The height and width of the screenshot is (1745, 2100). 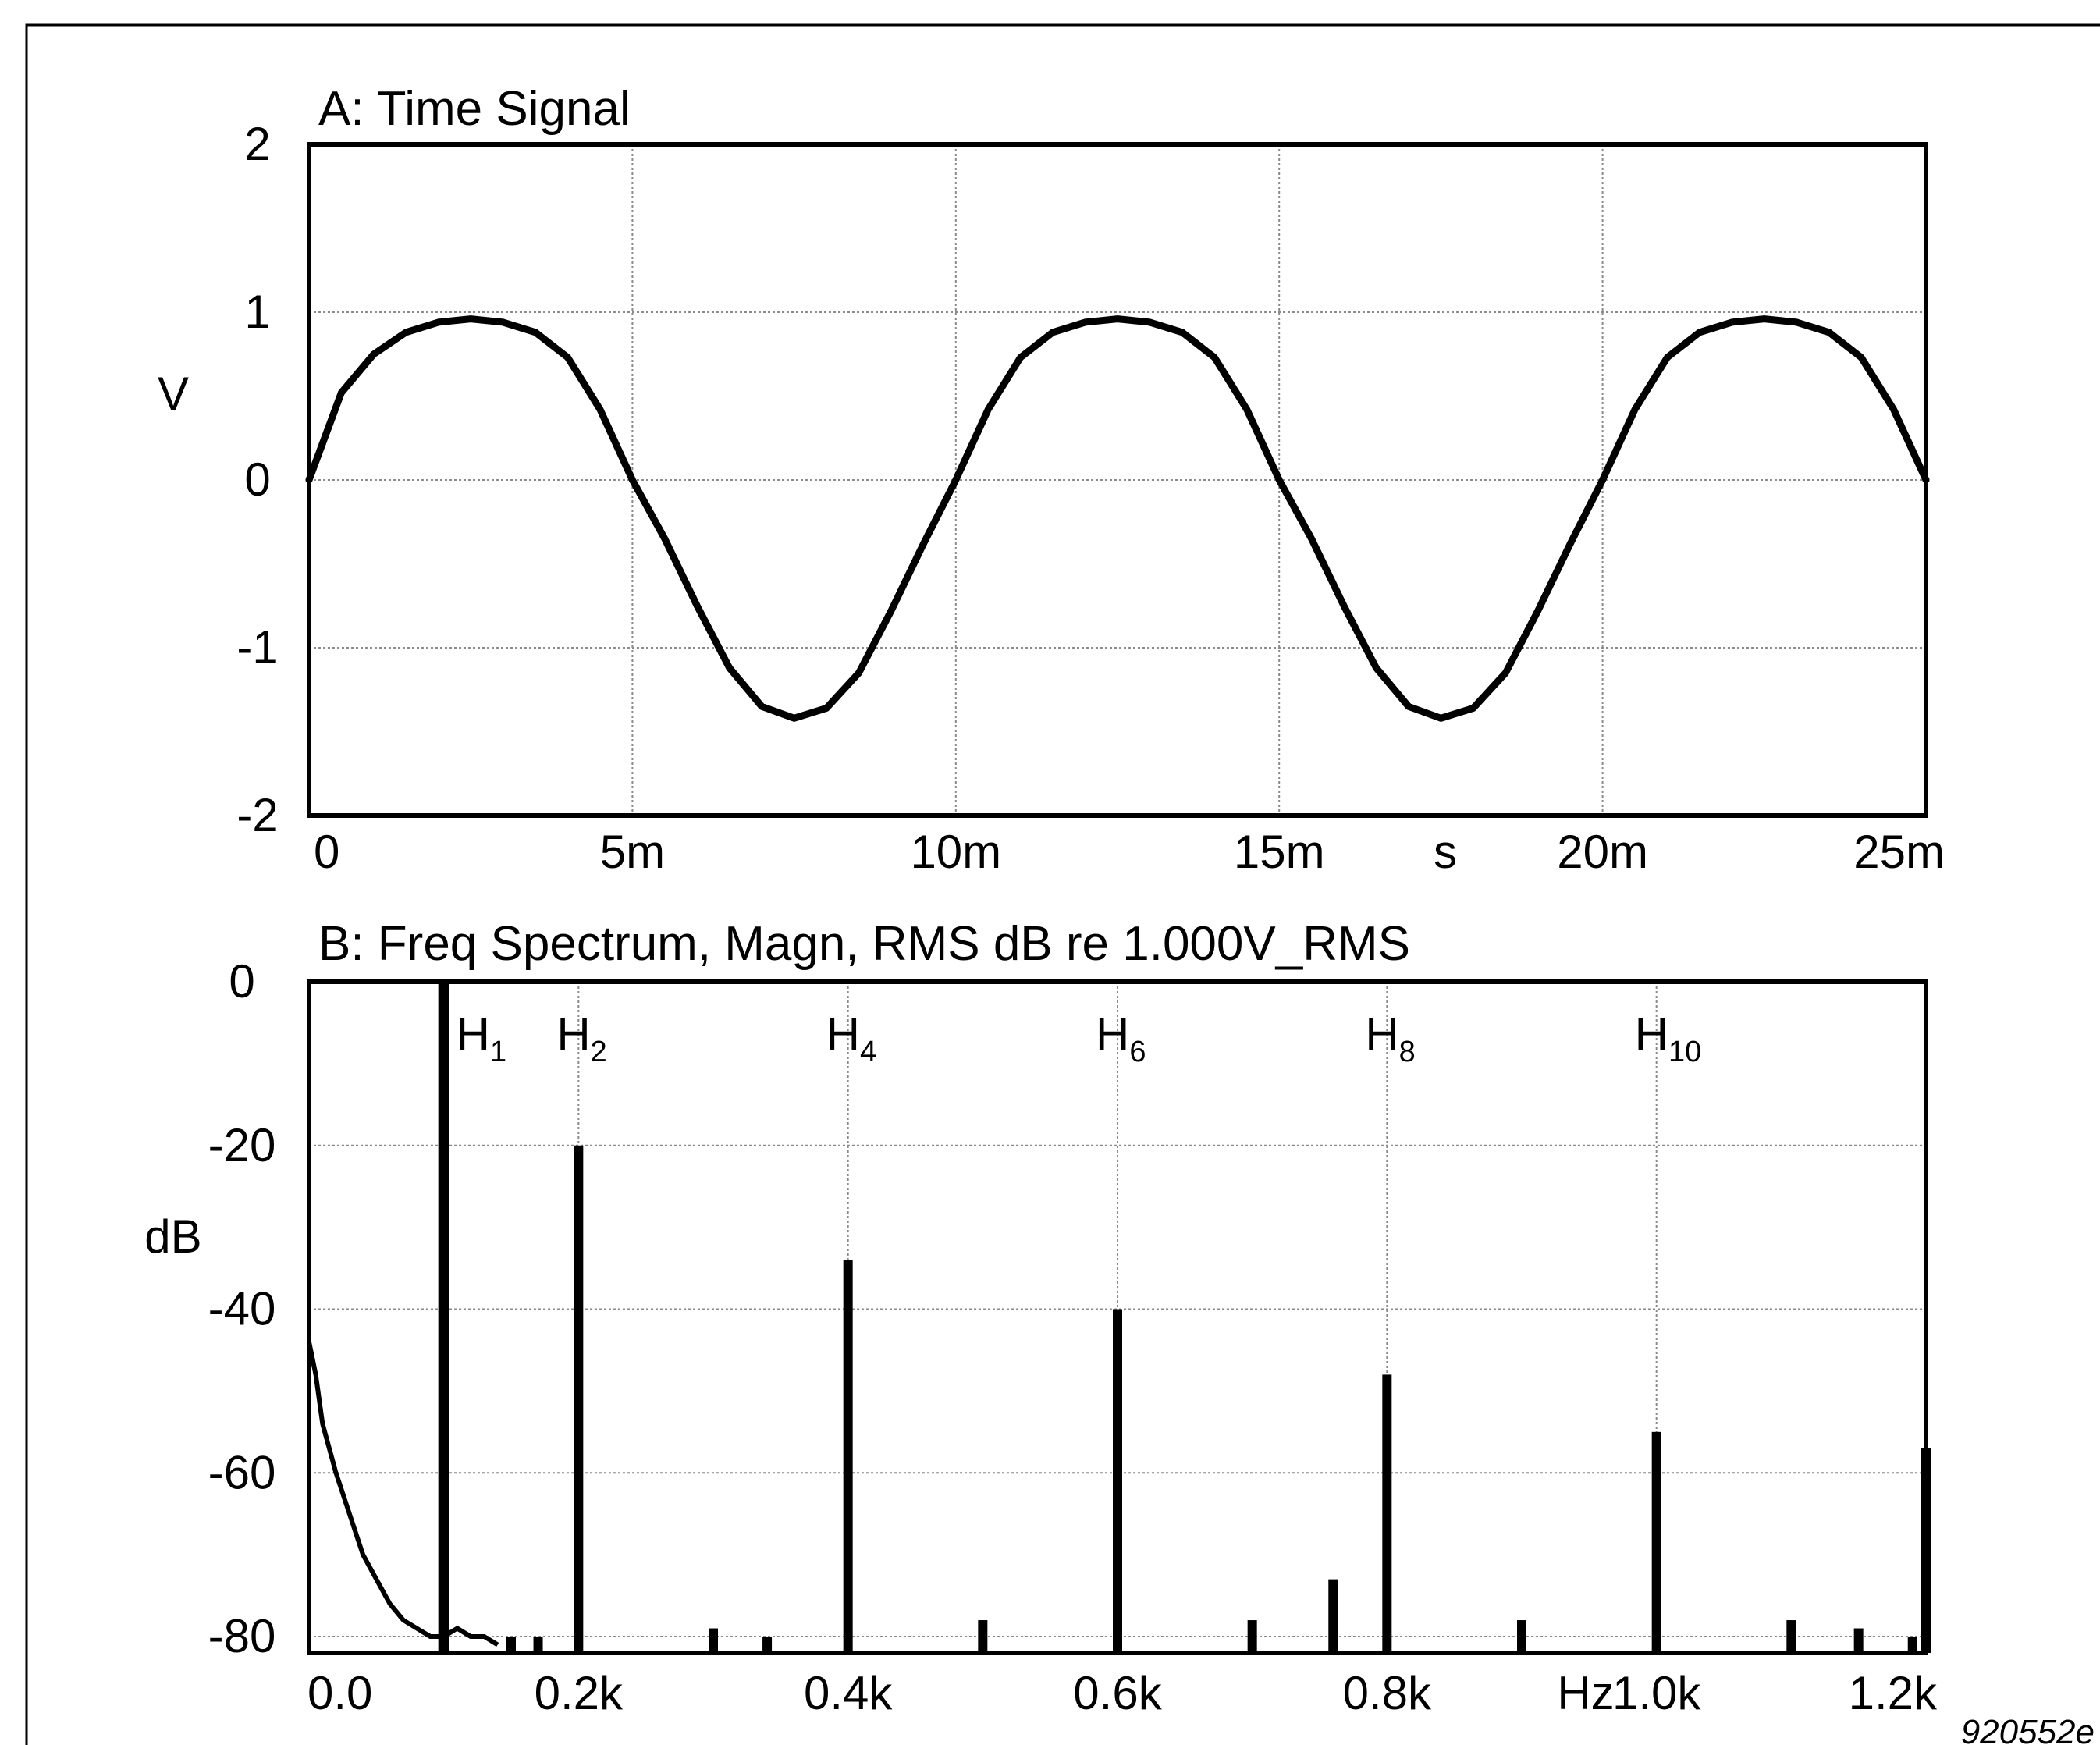 I want to click on time-signal-y-tick-label: 0, so click(x=257, y=479).